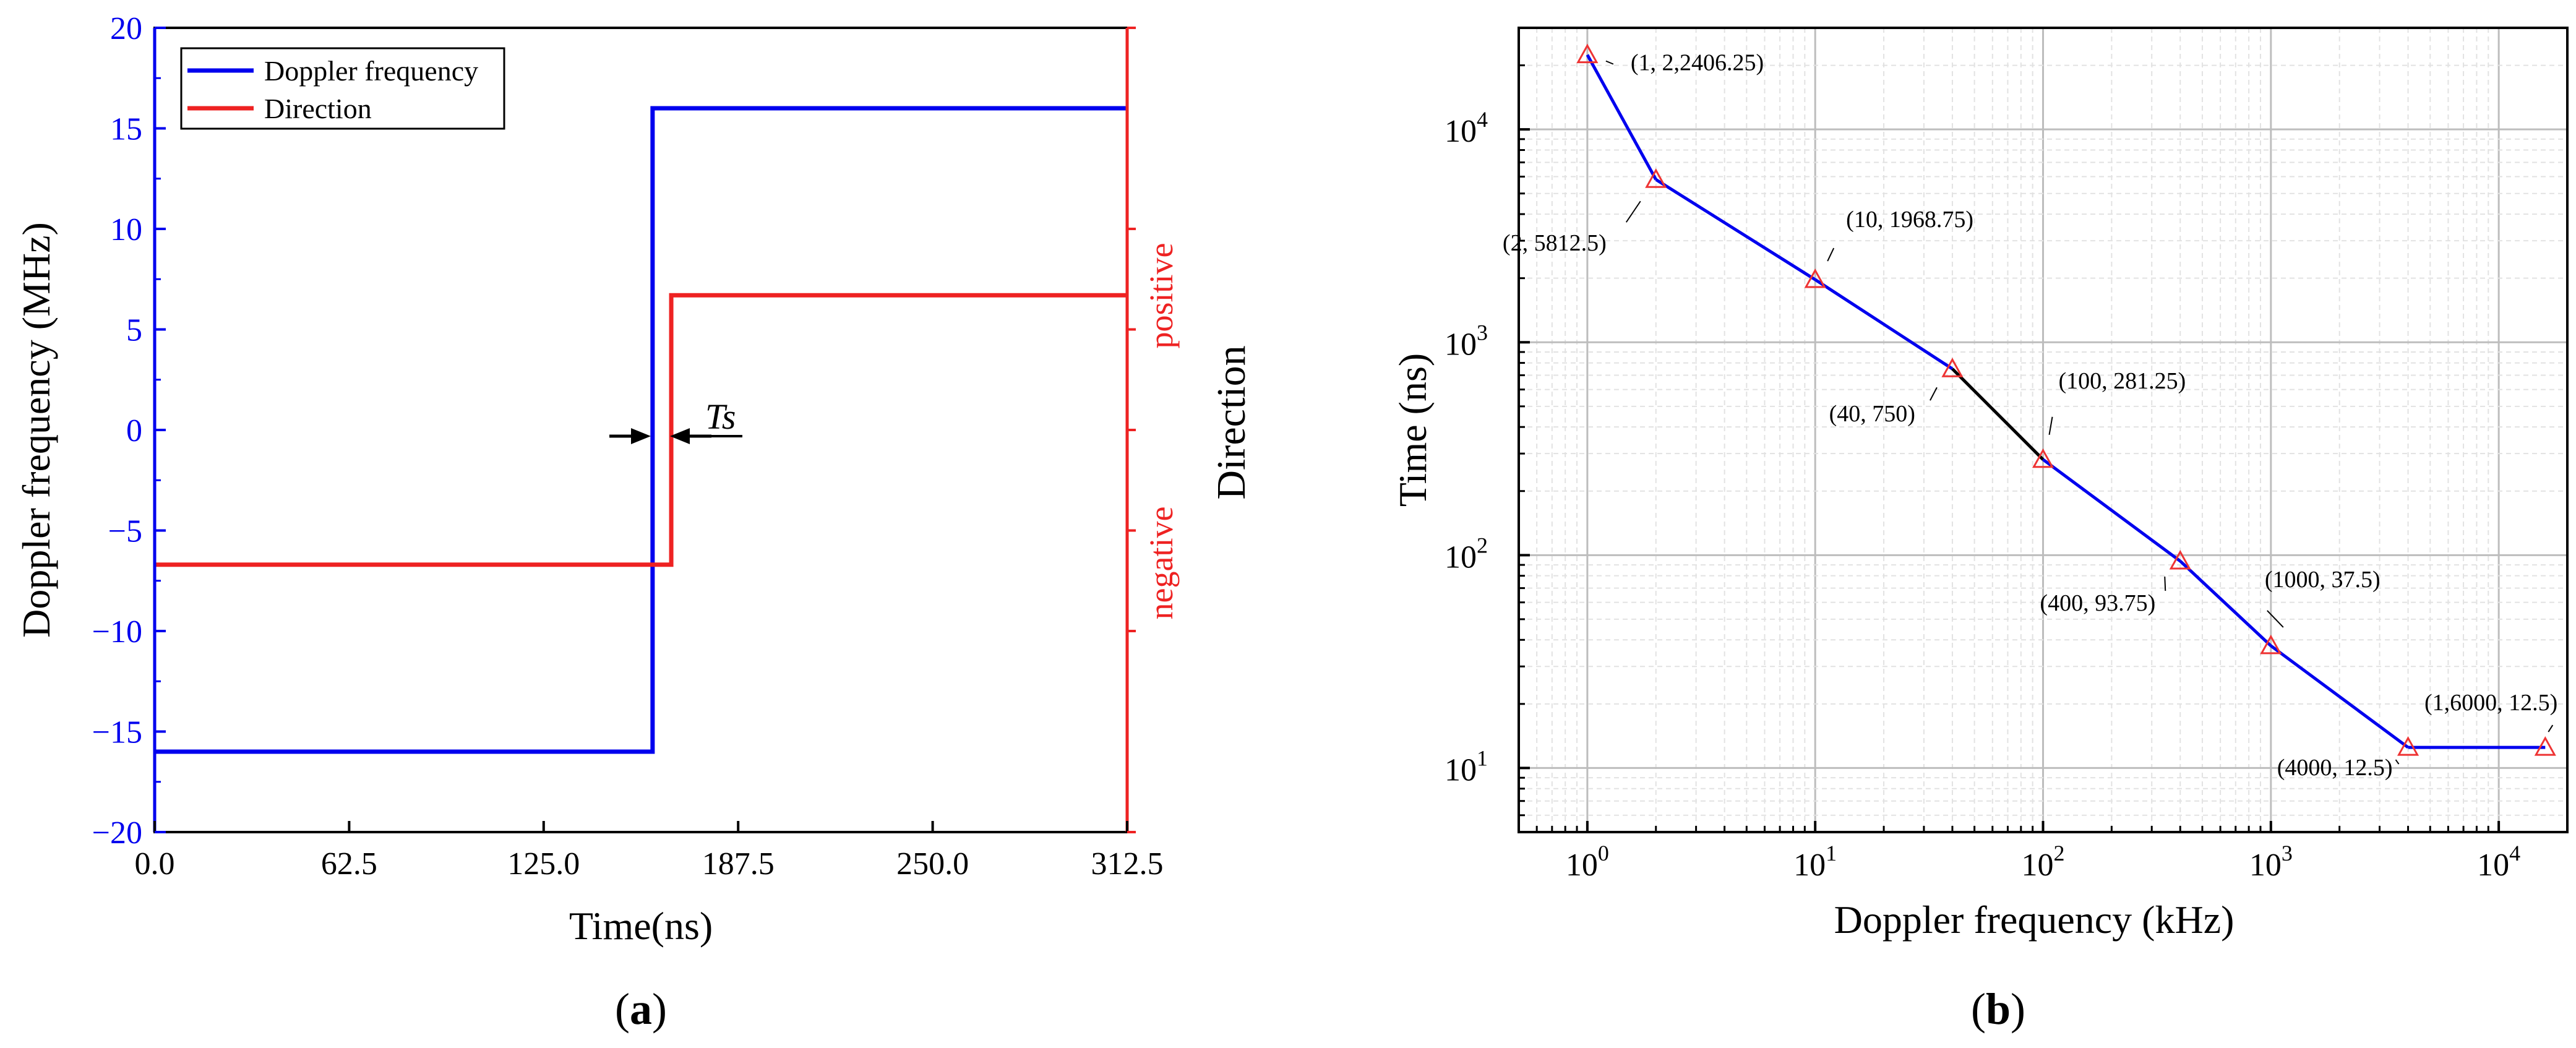 The width and height of the screenshot is (2576, 1048). I want to click on panel-a-x-ticks: 0.0 62.5 125.0 187.5 250.0 312.5, so click(649, 851).